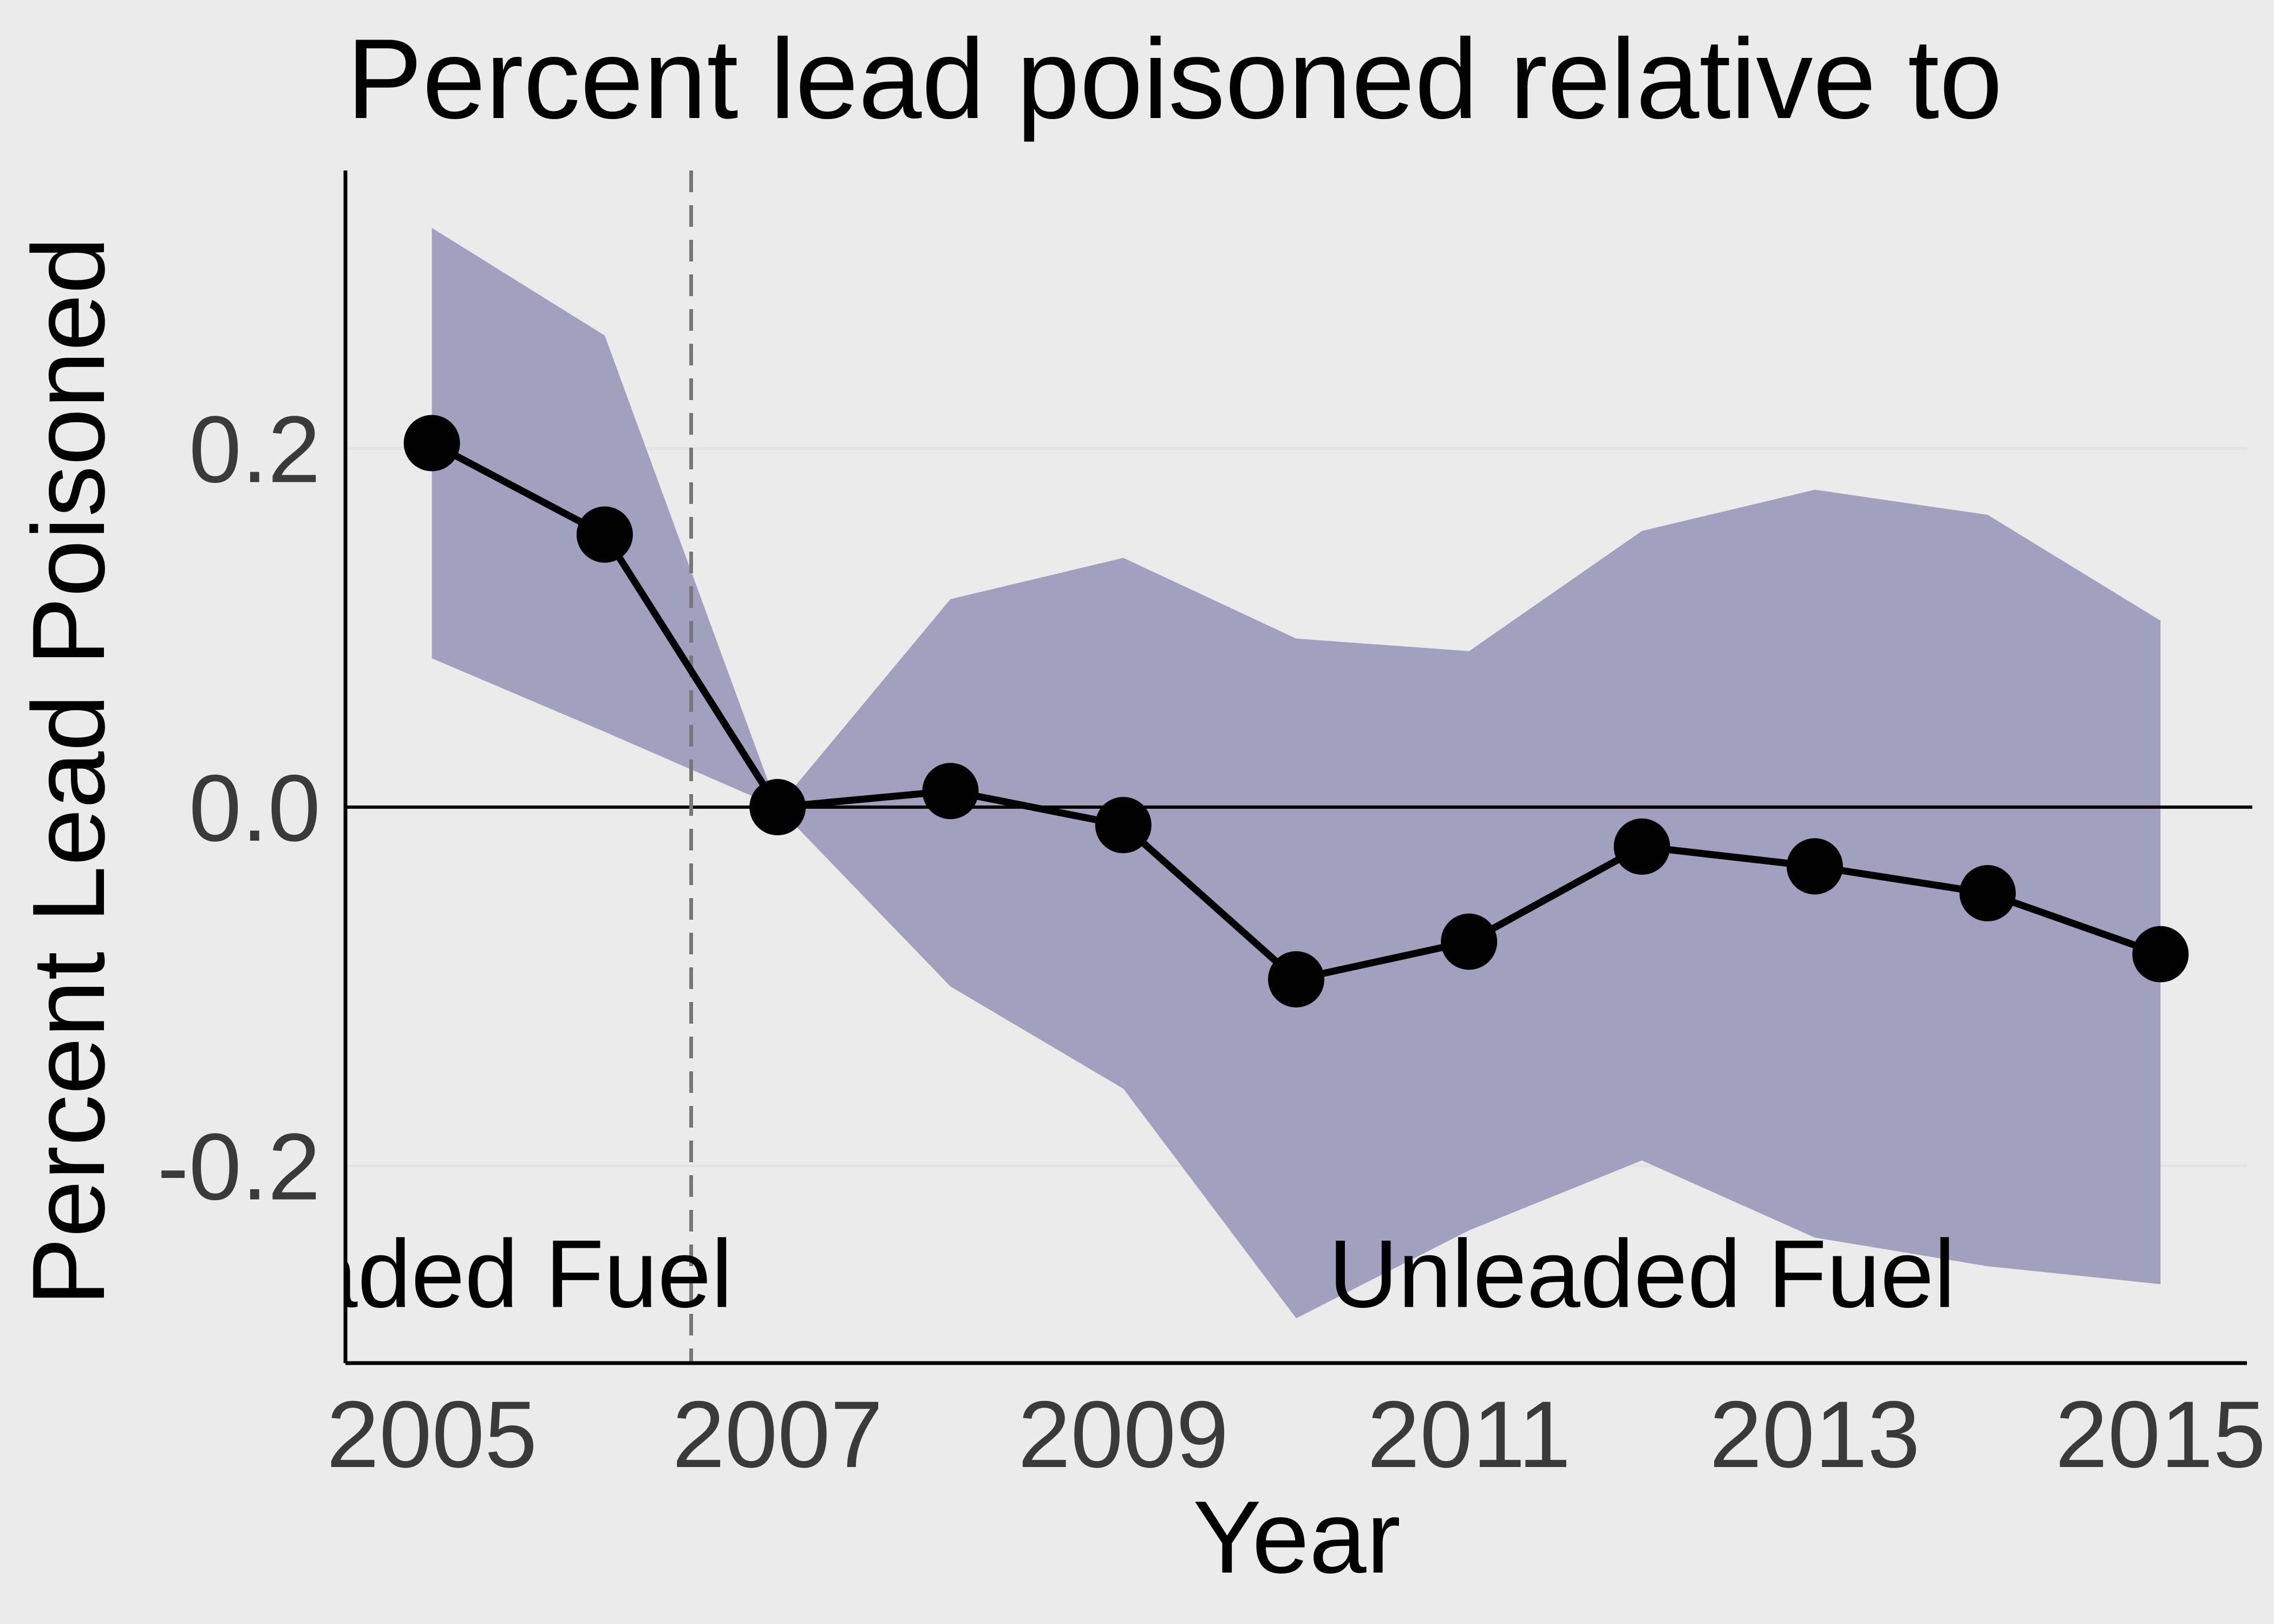 The width and height of the screenshot is (2274, 1624). What do you see at coordinates (1815, 866) in the screenshot?
I see `data-point-2013` at bounding box center [1815, 866].